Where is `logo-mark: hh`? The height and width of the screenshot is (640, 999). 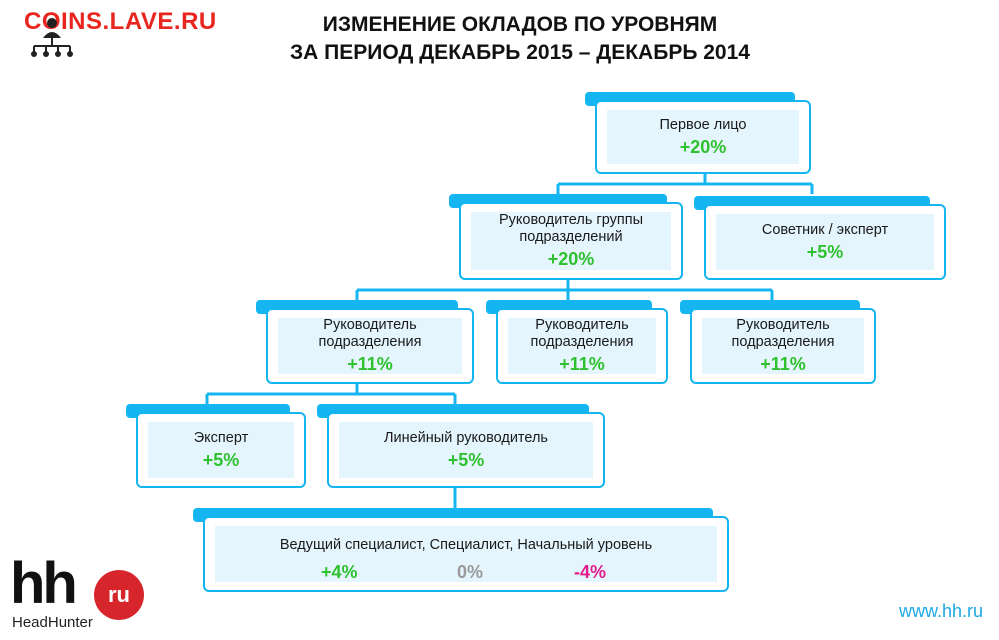 logo-mark: hh is located at coordinates (44, 583).